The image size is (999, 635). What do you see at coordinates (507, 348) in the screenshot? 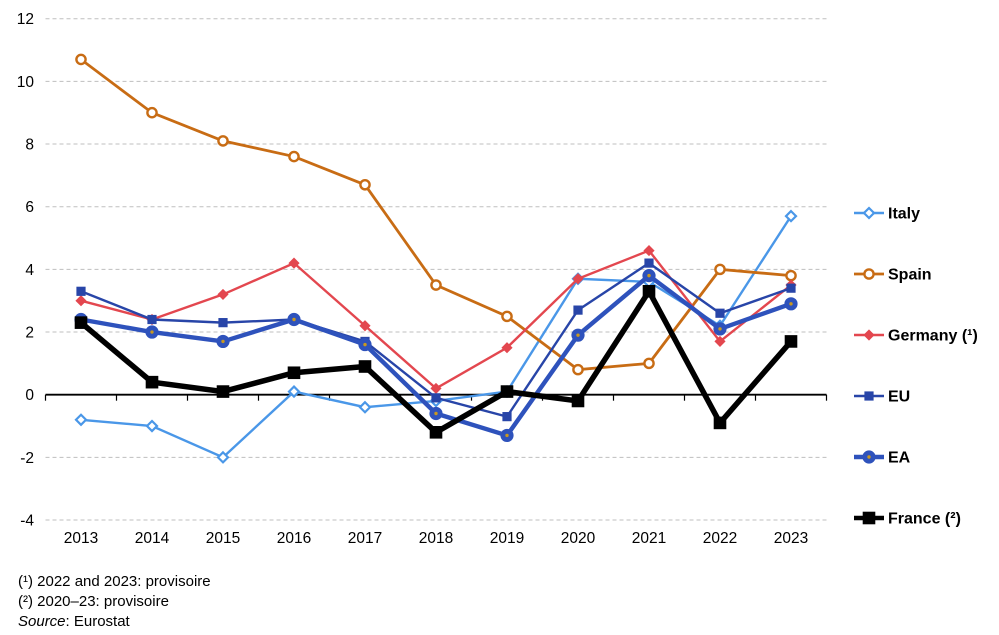
I see `data-point-germany-2019` at bounding box center [507, 348].